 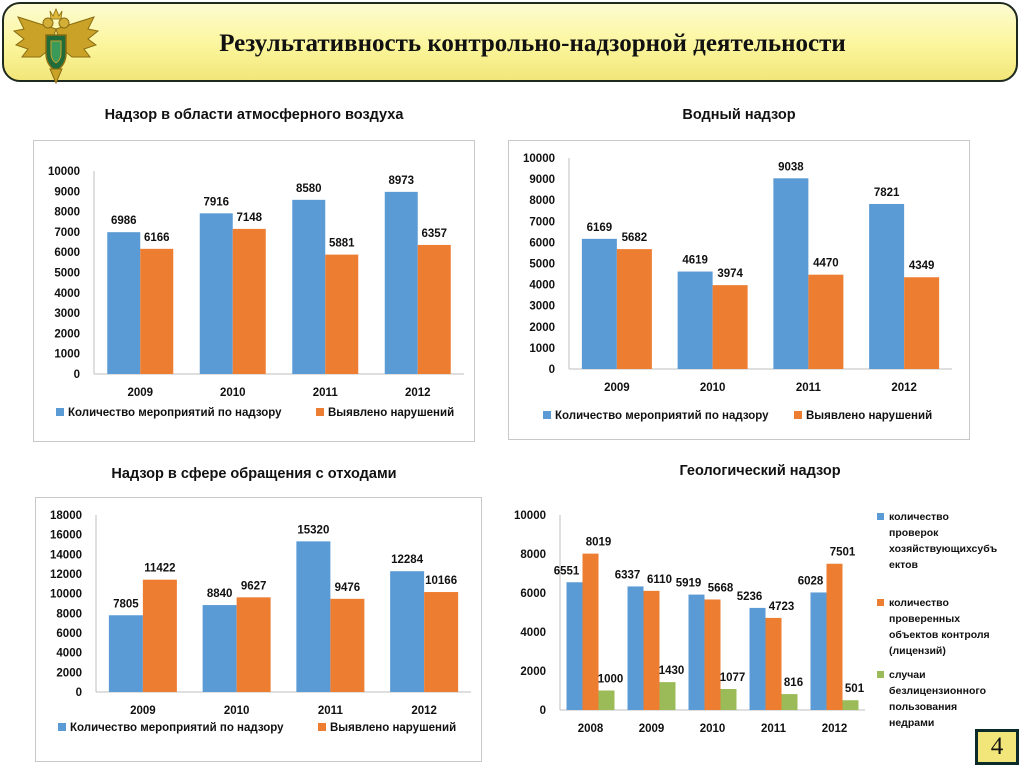 What do you see at coordinates (791, 167) in the screenshot?
I see `data-label: 9038` at bounding box center [791, 167].